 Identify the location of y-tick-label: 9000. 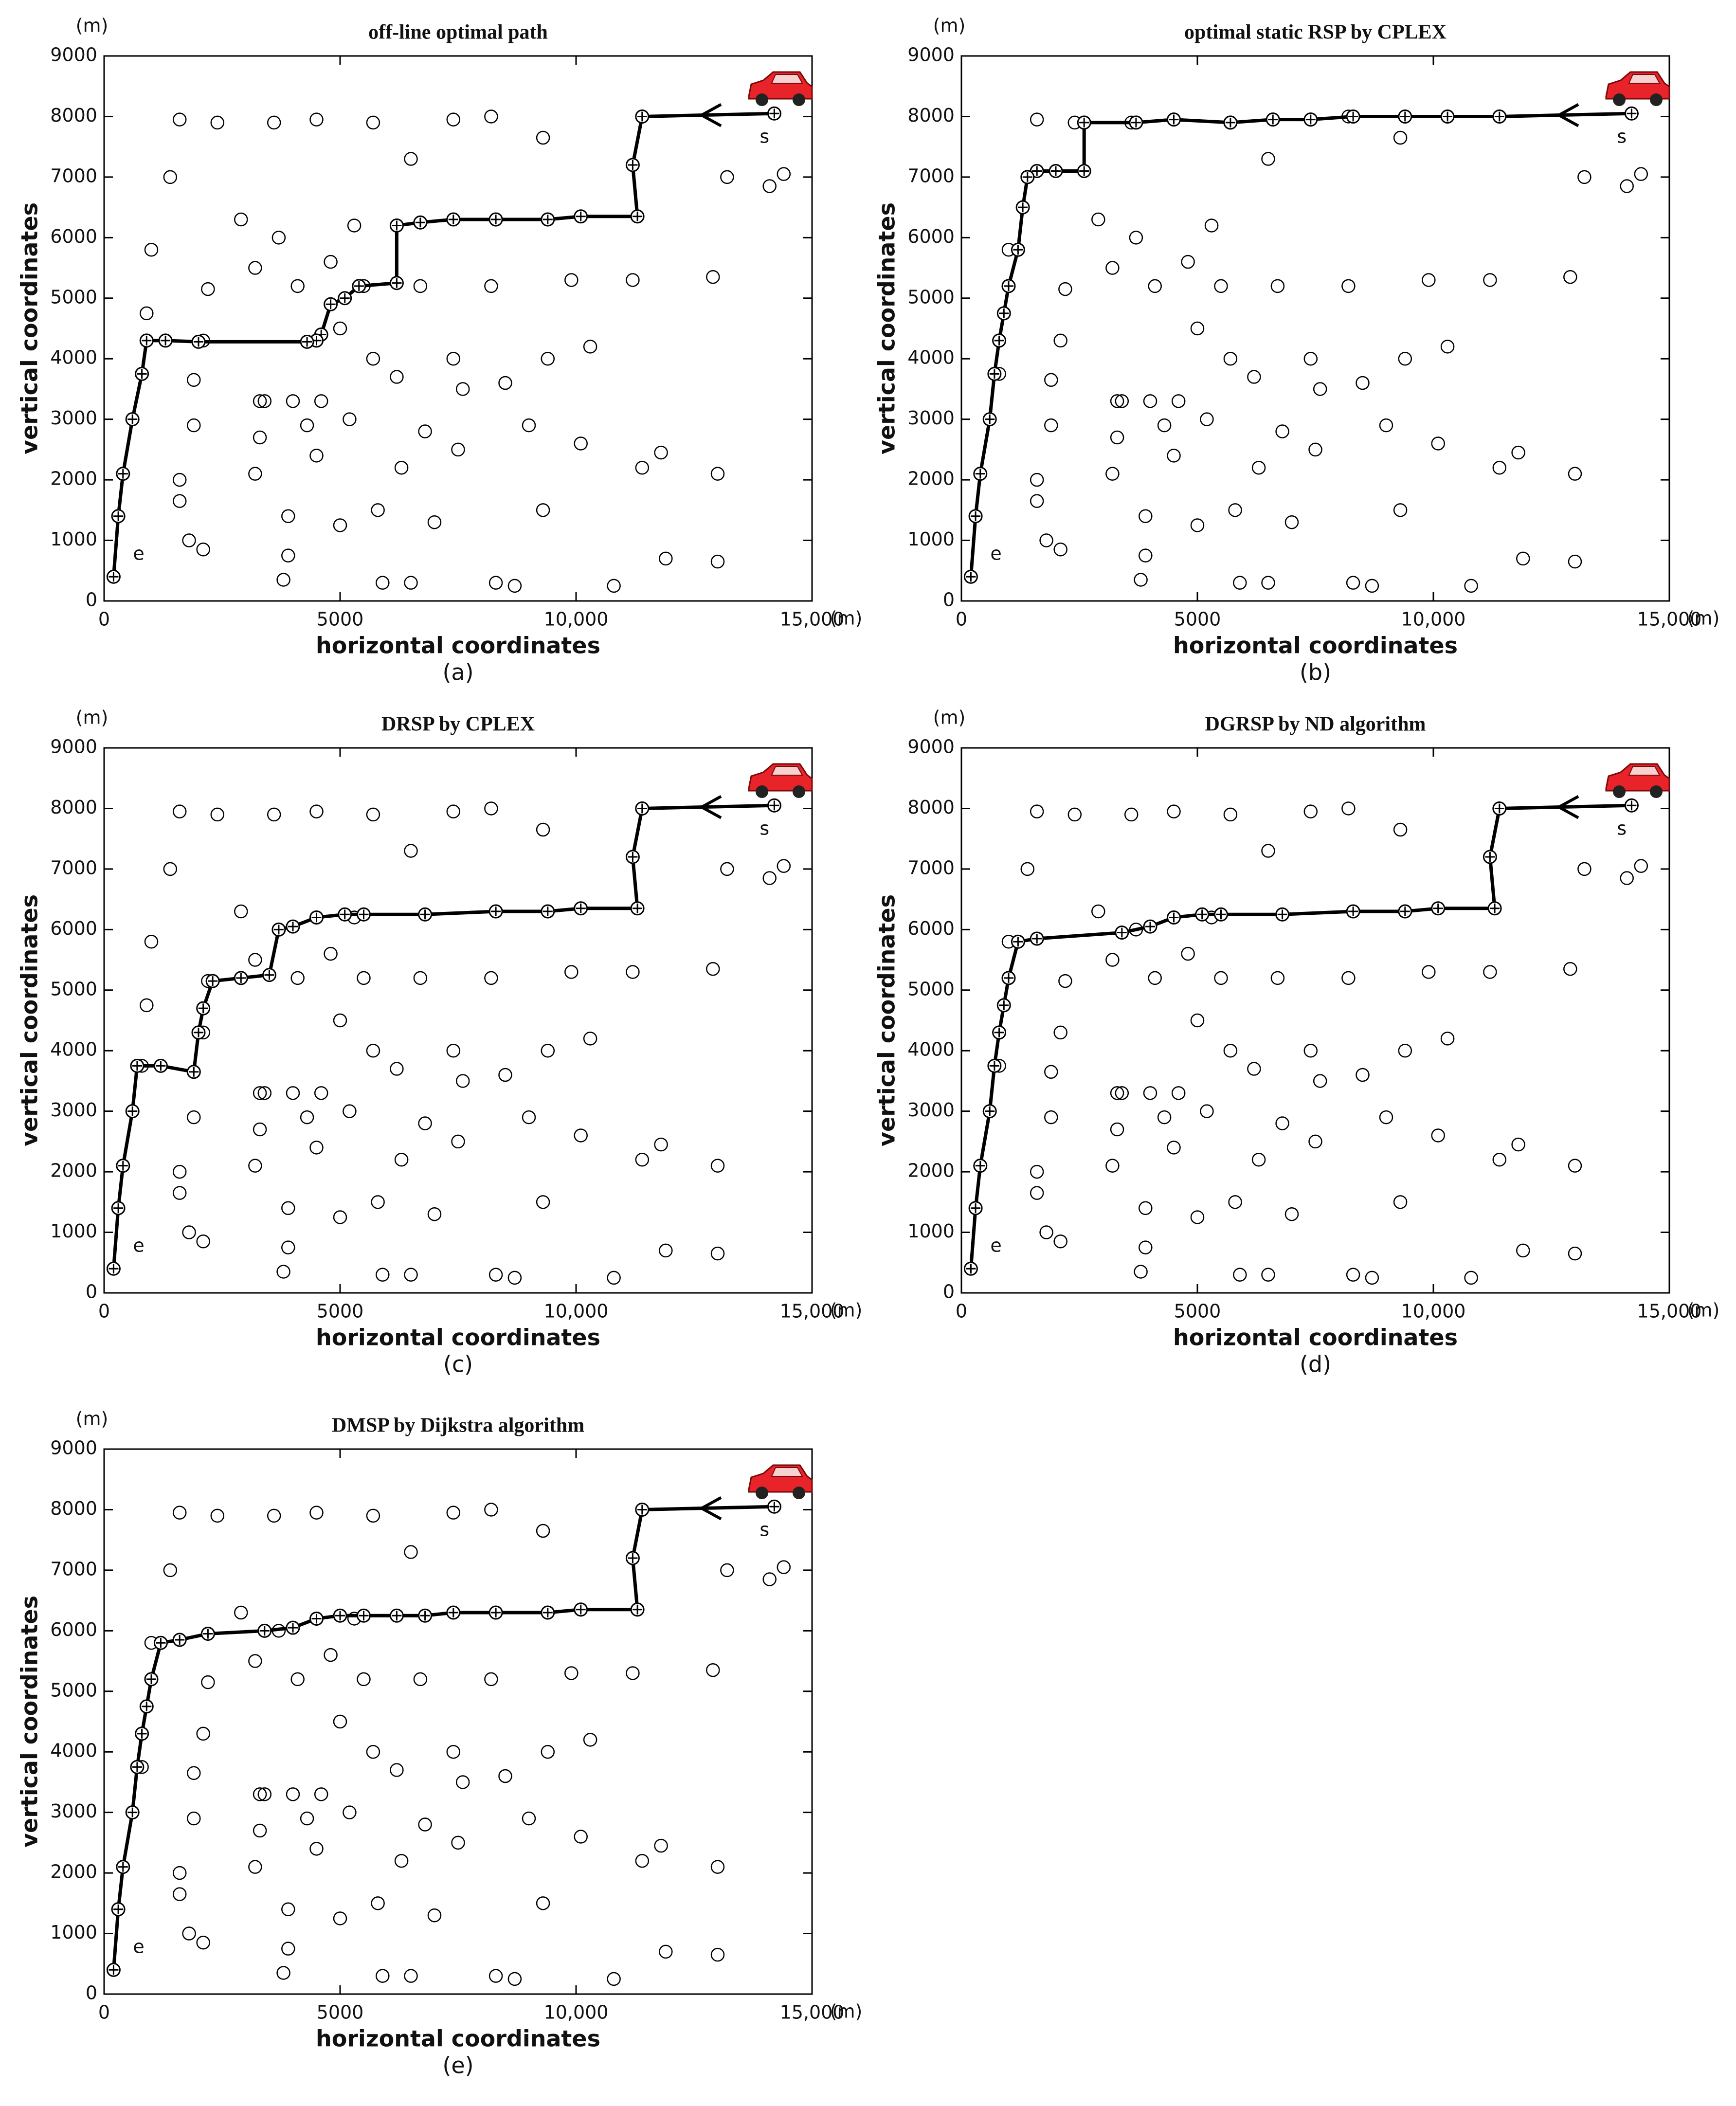
(74, 747).